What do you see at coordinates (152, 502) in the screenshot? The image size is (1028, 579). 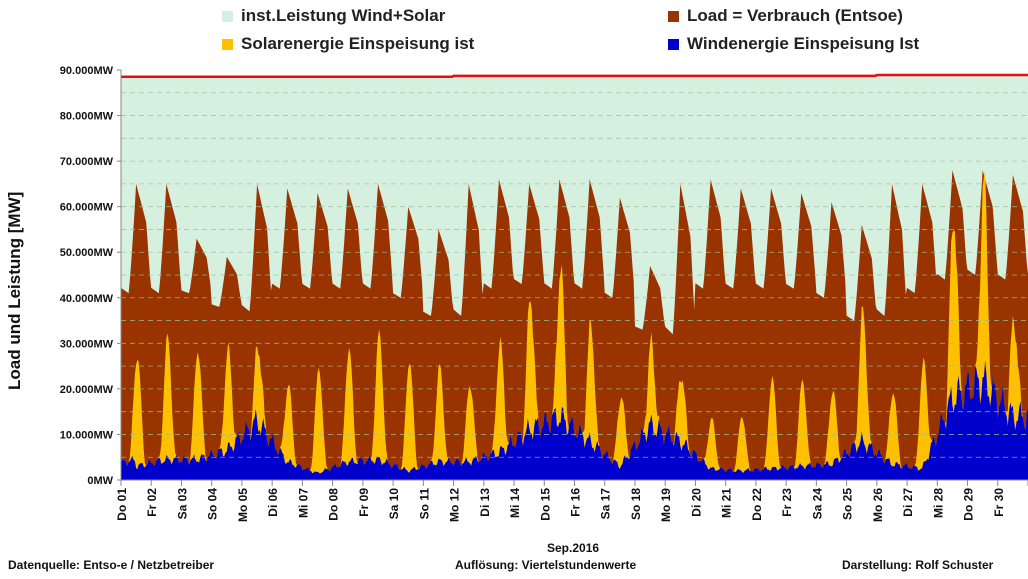 I see `x-tick-label: Fr 02` at bounding box center [152, 502].